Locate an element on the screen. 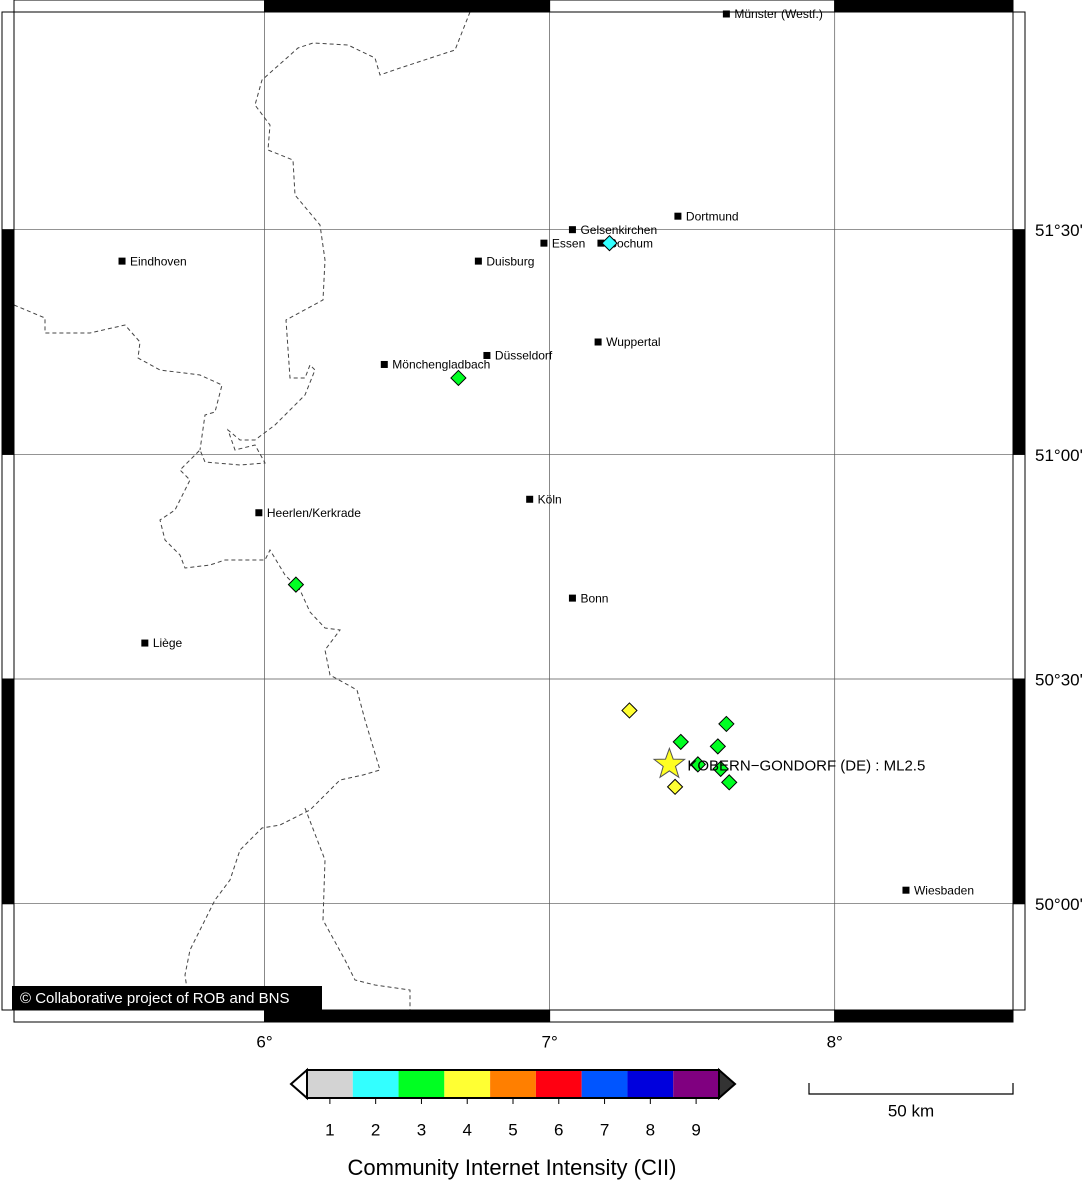 This screenshot has height=1184, width=1088. city-label: Liège is located at coordinates (168, 643).